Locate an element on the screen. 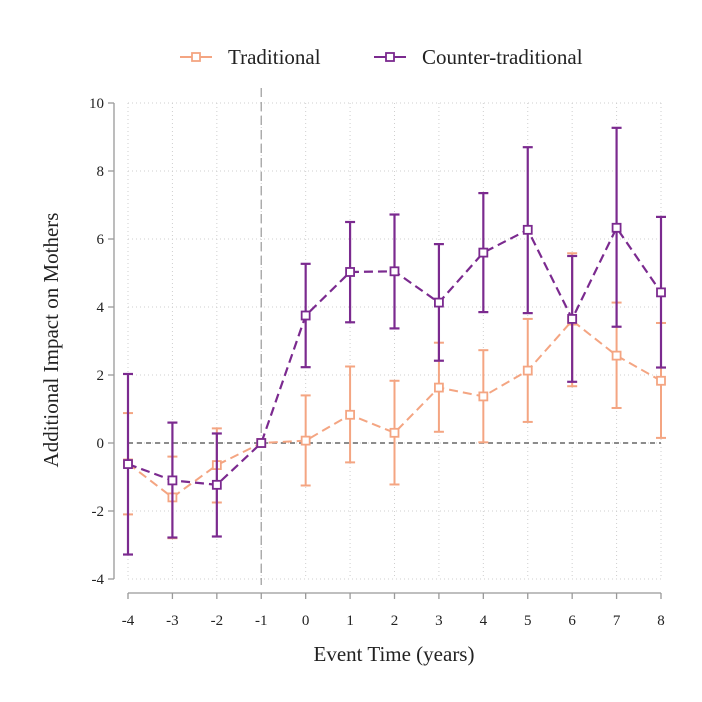 The height and width of the screenshot is (702, 702). x-tick-label: -2 is located at coordinates (217, 621).